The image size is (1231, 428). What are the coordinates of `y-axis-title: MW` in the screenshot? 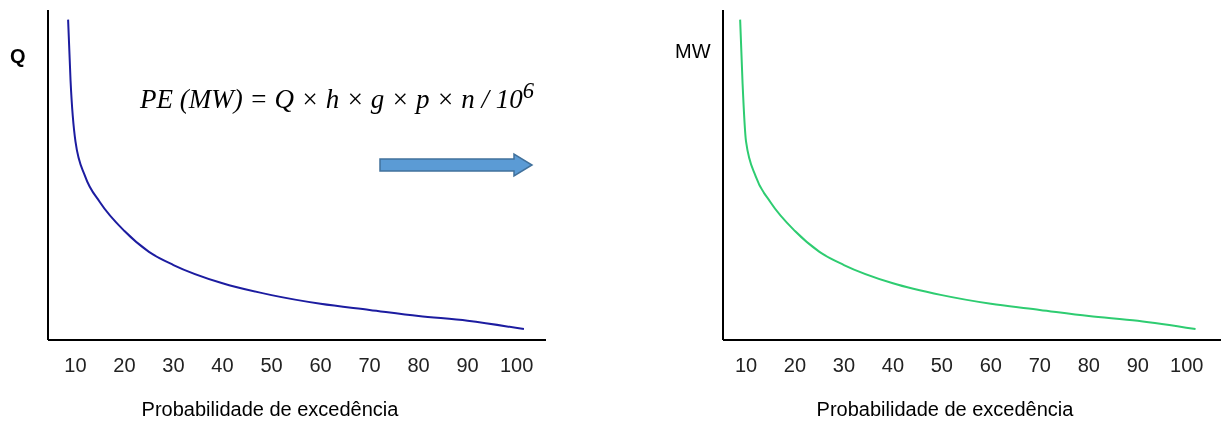 It's located at (693, 51).